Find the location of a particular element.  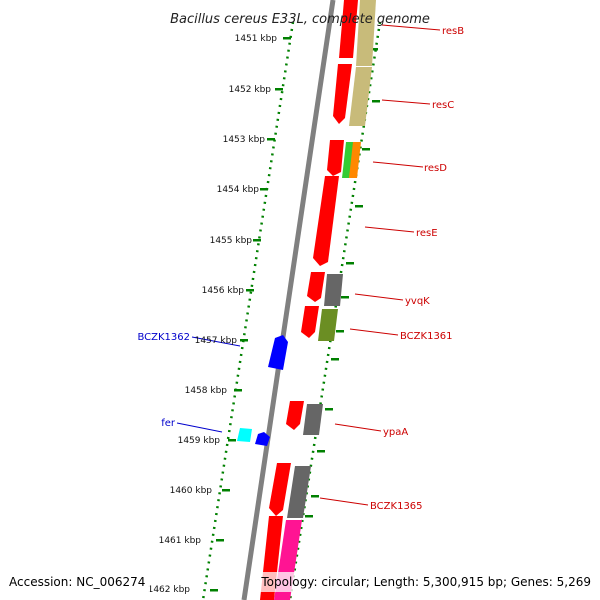

kbp-ticks is located at coordinates (250, 314).